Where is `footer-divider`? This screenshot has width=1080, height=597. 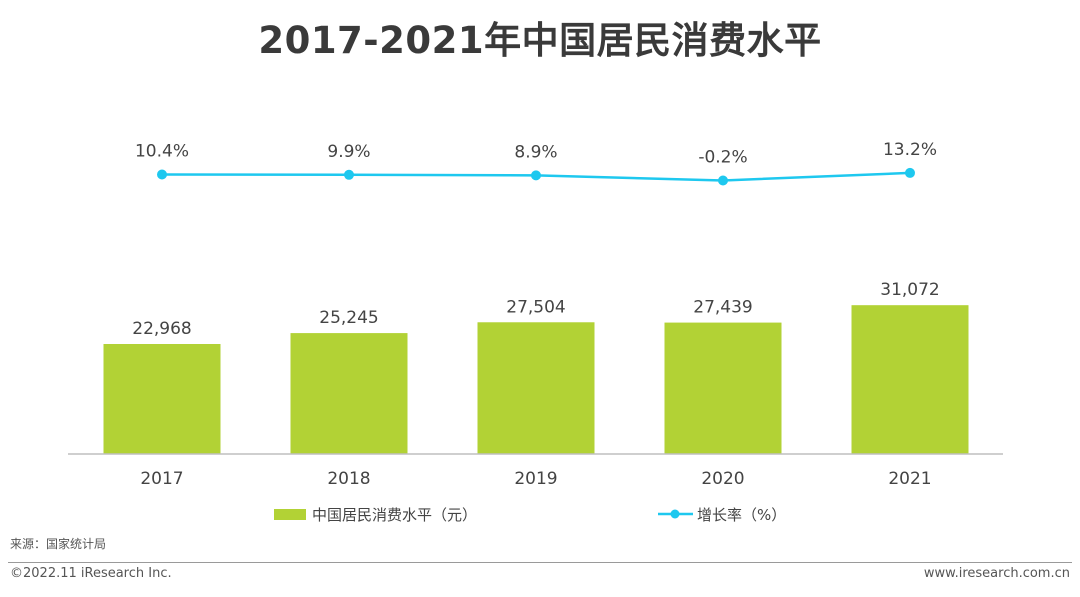
footer-divider is located at coordinates (540, 562).